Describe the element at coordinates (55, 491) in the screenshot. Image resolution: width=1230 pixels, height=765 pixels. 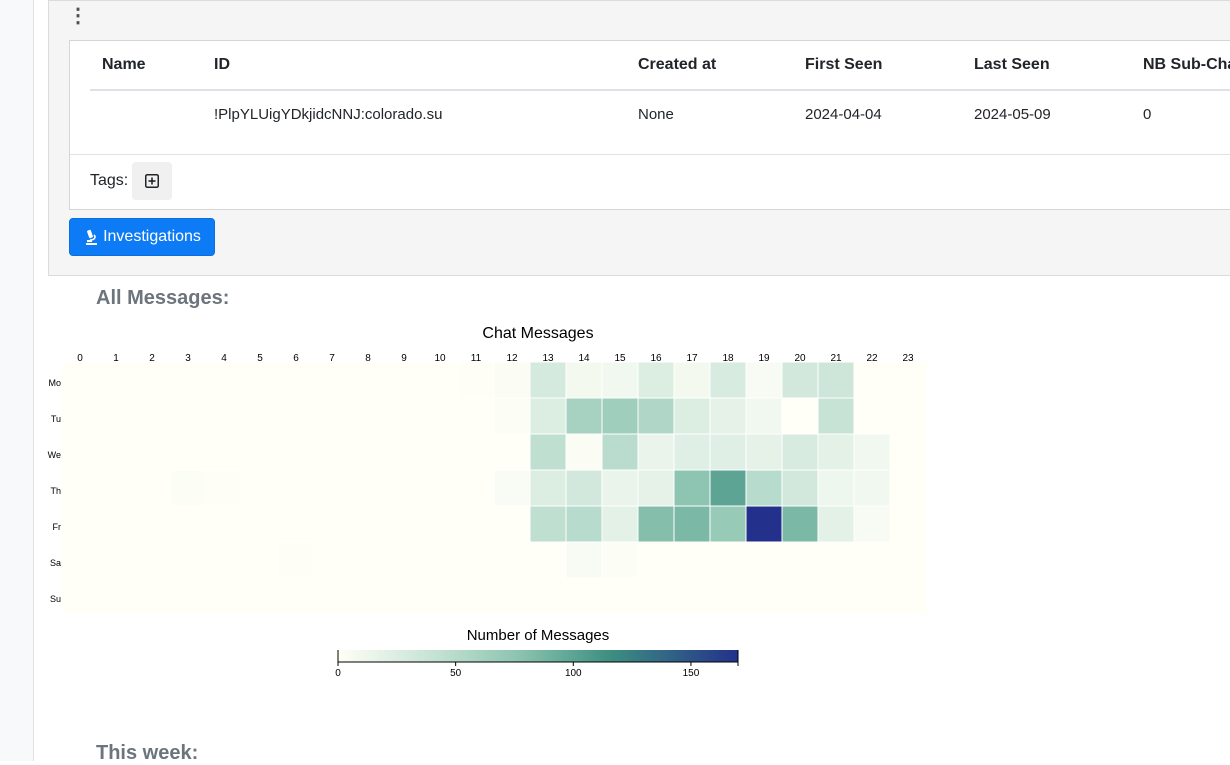
I see `y-tick-label: Th` at that location.